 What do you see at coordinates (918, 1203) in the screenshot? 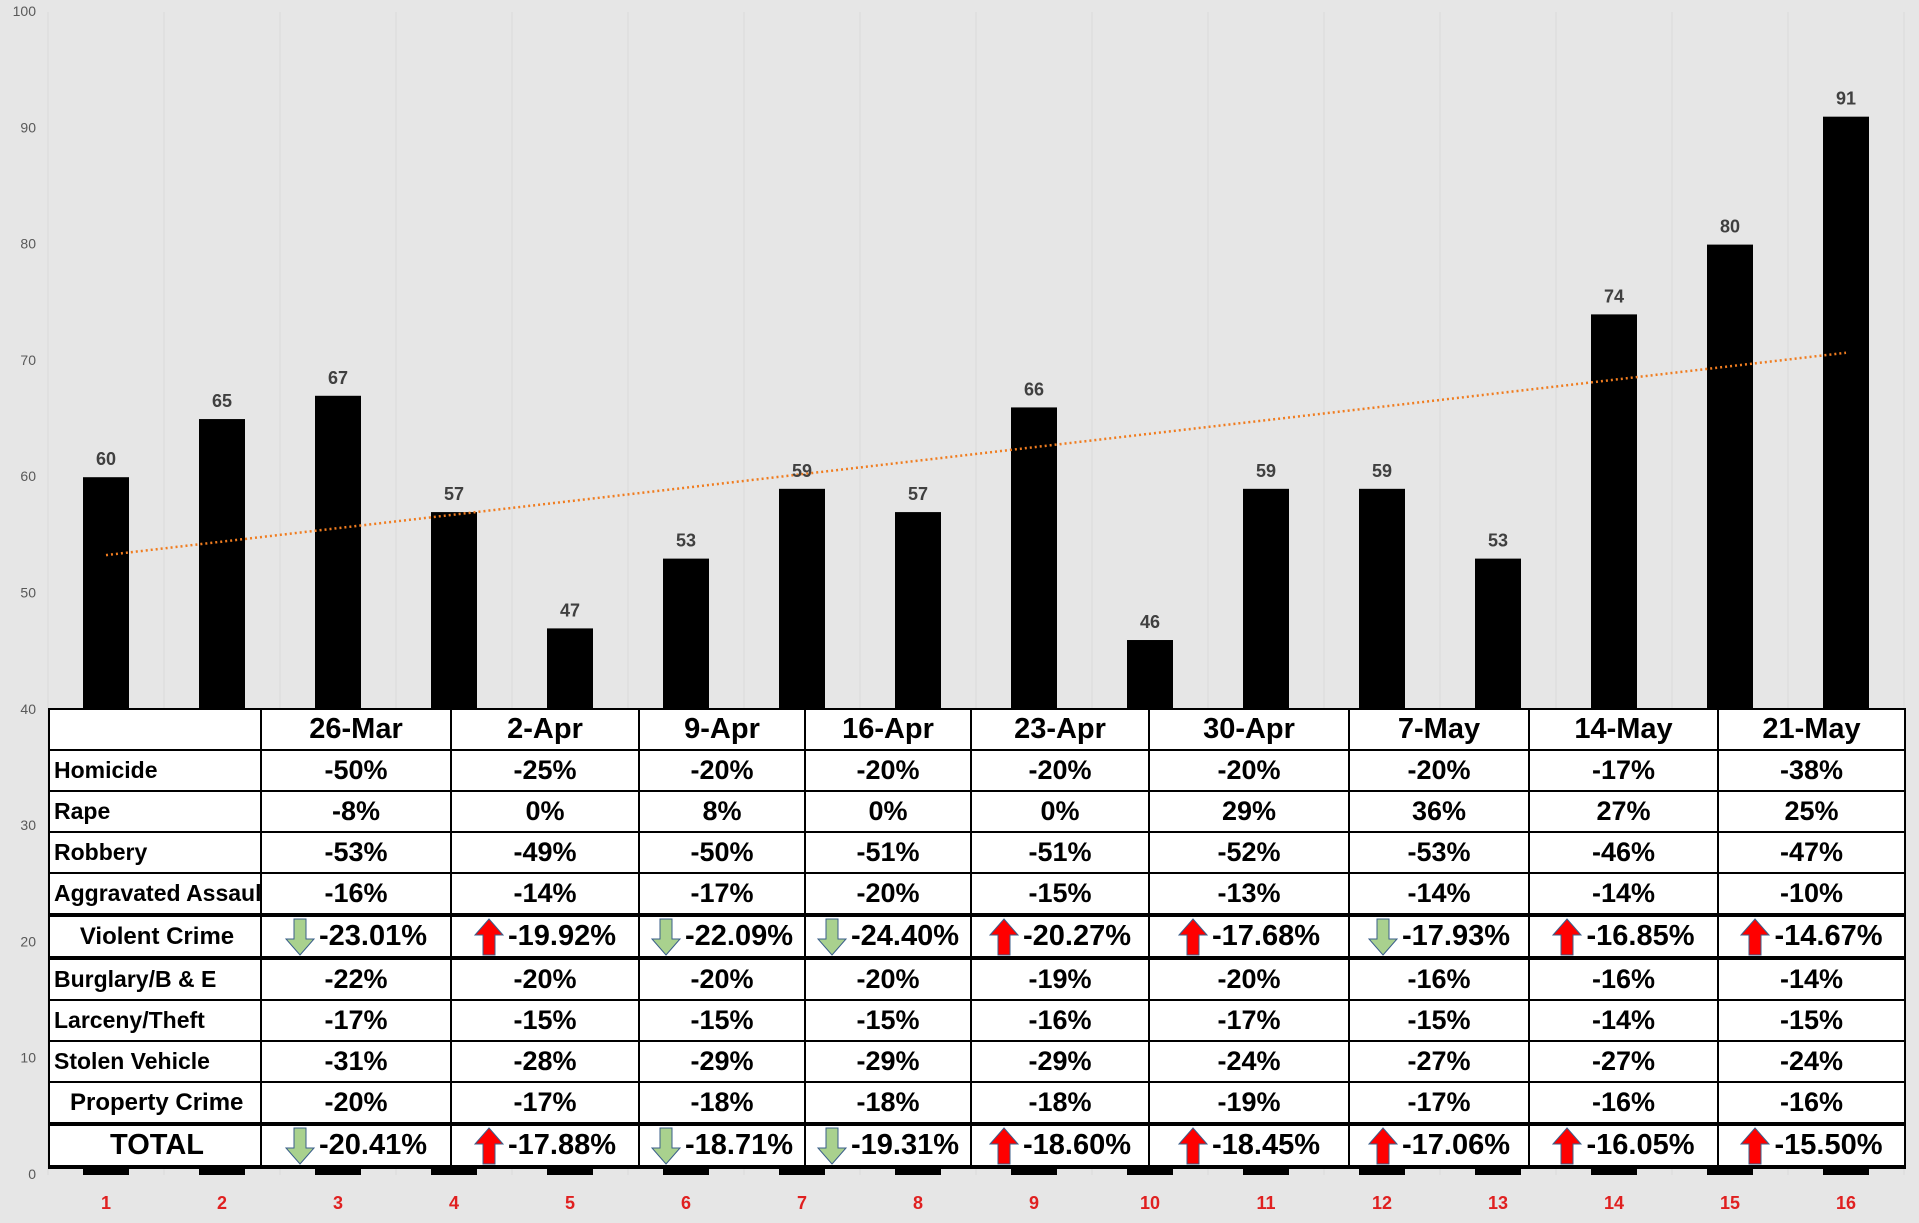
I see `x-tick-label: 8` at bounding box center [918, 1203].